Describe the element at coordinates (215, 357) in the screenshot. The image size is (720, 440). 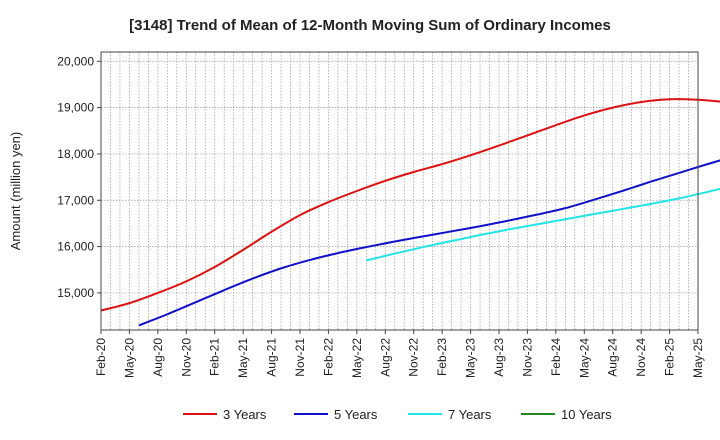
I see `x-tick-label: Feb-21` at that location.